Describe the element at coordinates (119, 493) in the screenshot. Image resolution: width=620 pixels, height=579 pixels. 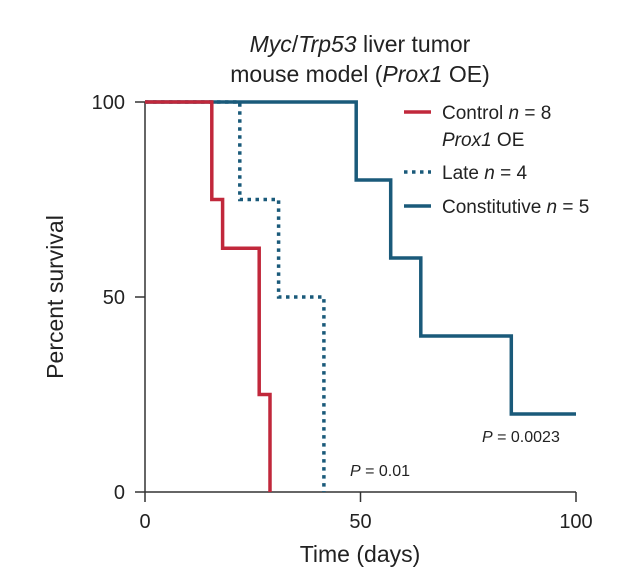
I see `y-tick-label-0: 0` at that location.